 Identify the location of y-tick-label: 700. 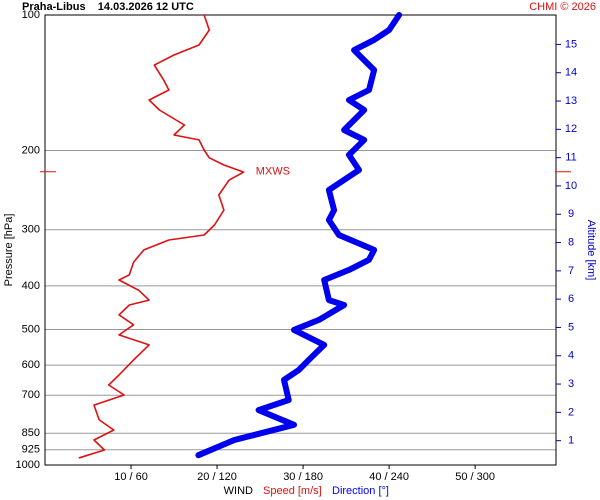
(31, 395).